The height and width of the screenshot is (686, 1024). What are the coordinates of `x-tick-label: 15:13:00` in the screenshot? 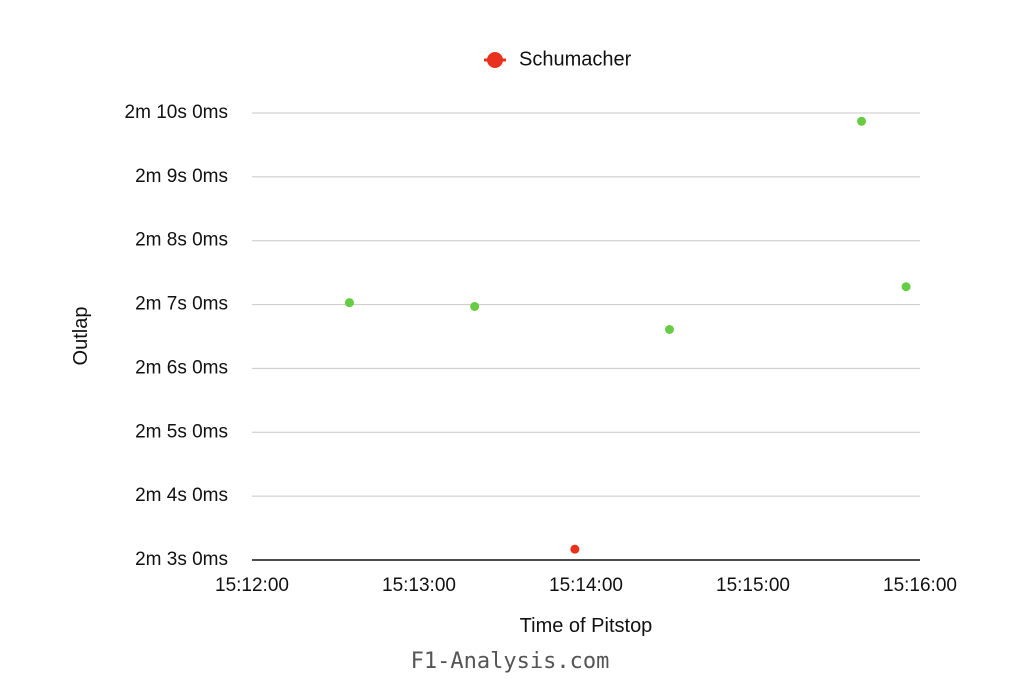 It's located at (419, 585).